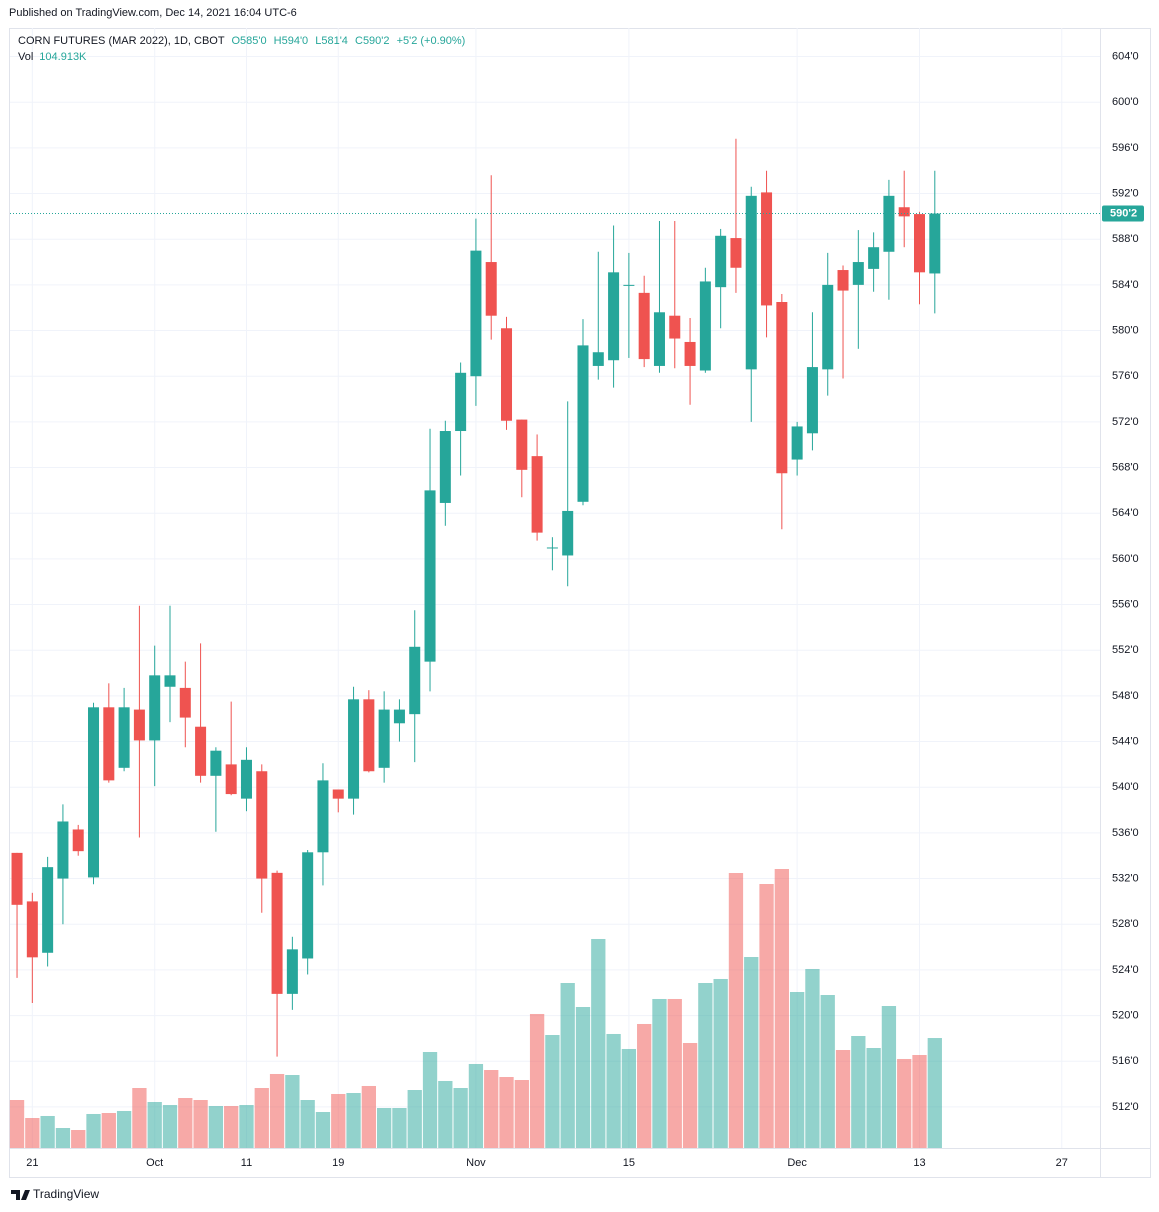 This screenshot has width=1159, height=1212. I want to click on x-tick-label: 15, so click(629, 1163).